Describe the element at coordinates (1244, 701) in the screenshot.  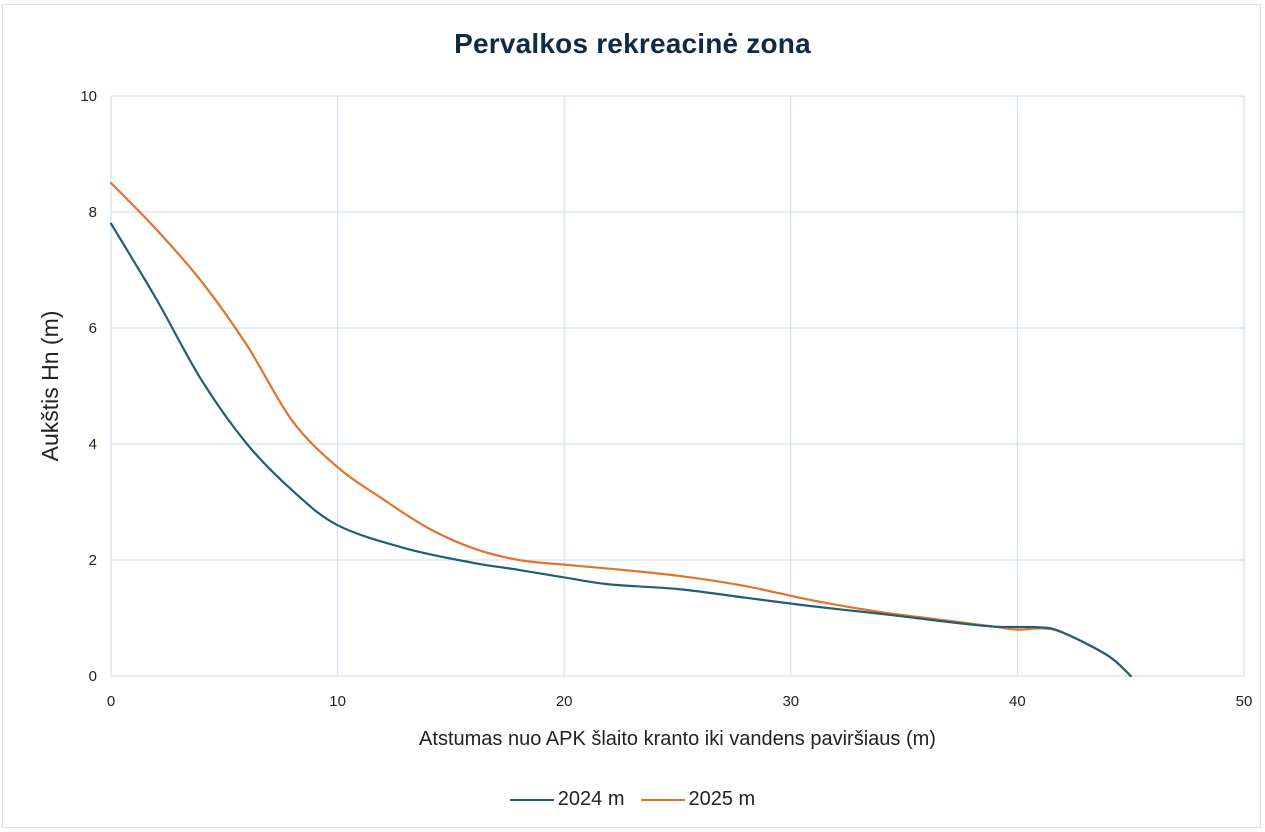
I see `x-tick-label: 50` at that location.